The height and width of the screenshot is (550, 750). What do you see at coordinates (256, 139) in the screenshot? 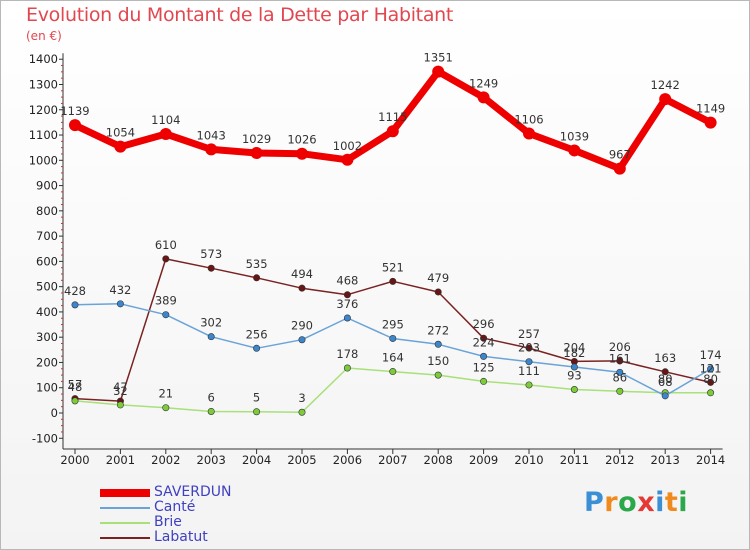
I see `data-label: 1029` at bounding box center [256, 139].